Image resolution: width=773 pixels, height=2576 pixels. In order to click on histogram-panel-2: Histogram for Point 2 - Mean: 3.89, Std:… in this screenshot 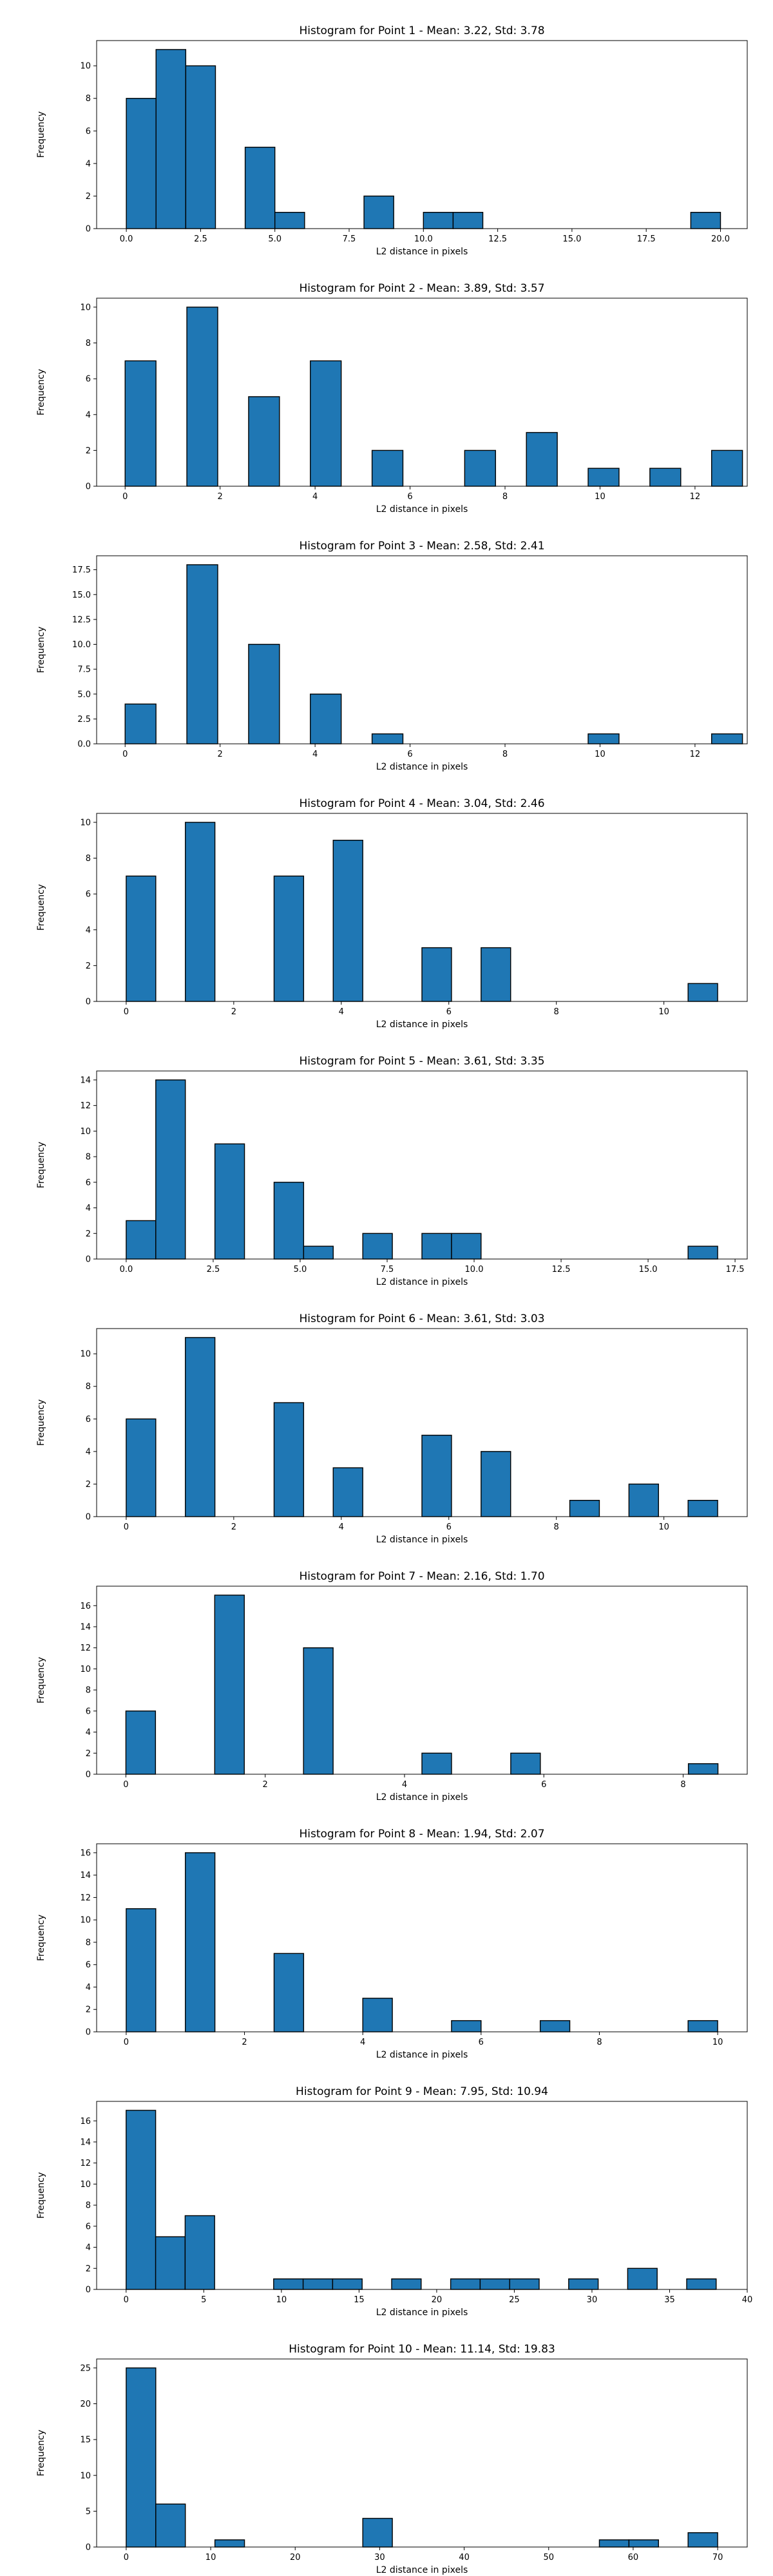, I will do `click(392, 399)`.